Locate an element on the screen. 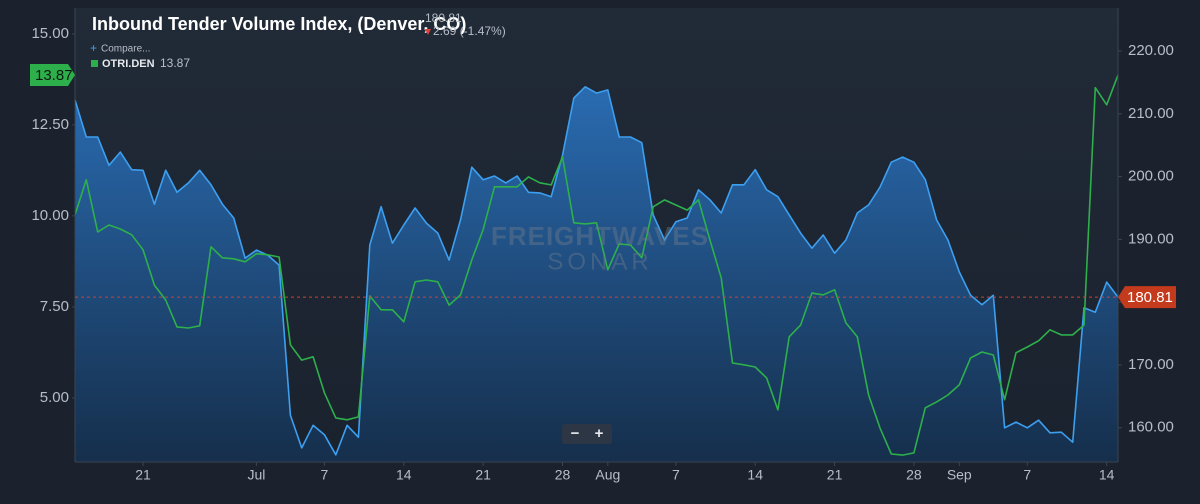  zoom-in: + is located at coordinates (599, 433).